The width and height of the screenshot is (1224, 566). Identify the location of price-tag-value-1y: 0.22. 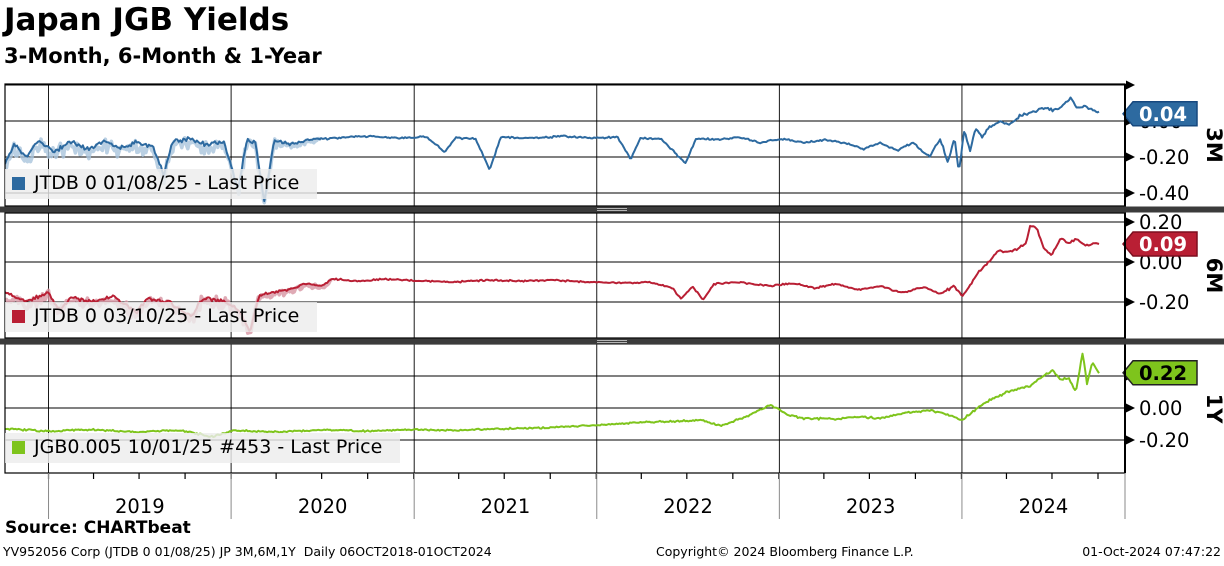
(1163, 373).